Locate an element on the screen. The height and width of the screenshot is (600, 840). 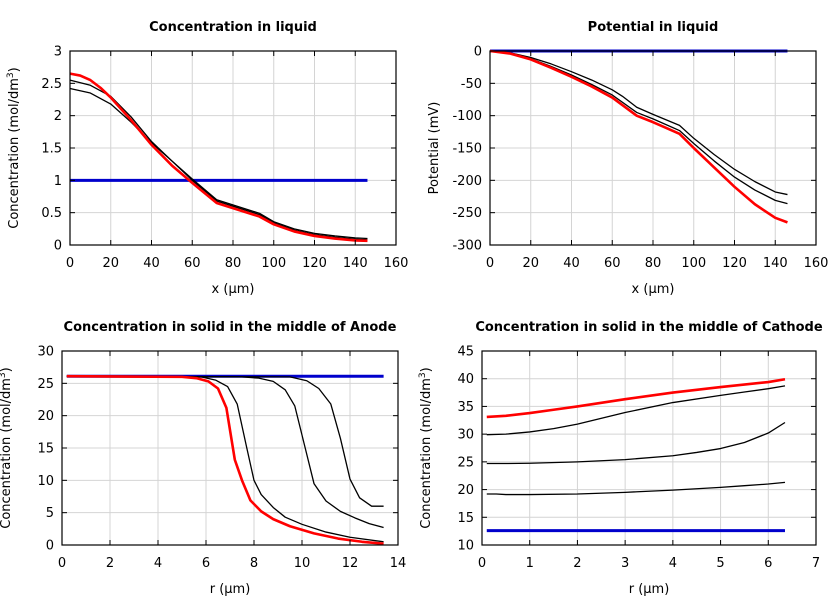
x-tick-label: 7 is located at coordinates (816, 563).